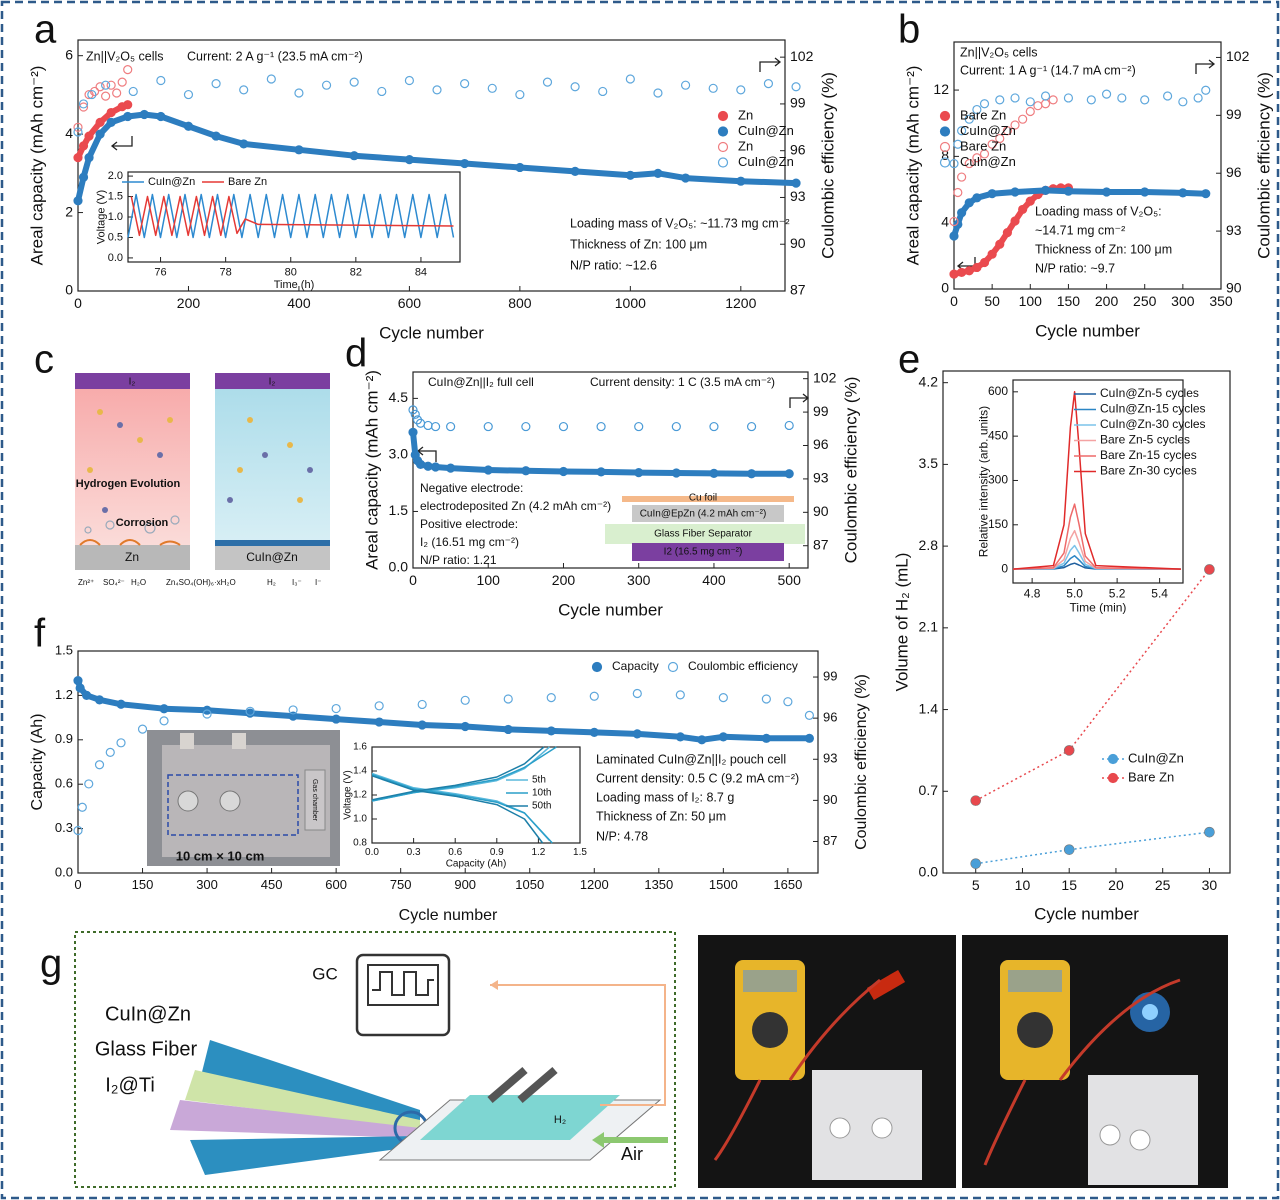 The height and width of the screenshot is (1200, 1280). What do you see at coordinates (78, 303) in the screenshot?
I see `x-tick-label: 0` at bounding box center [78, 303].